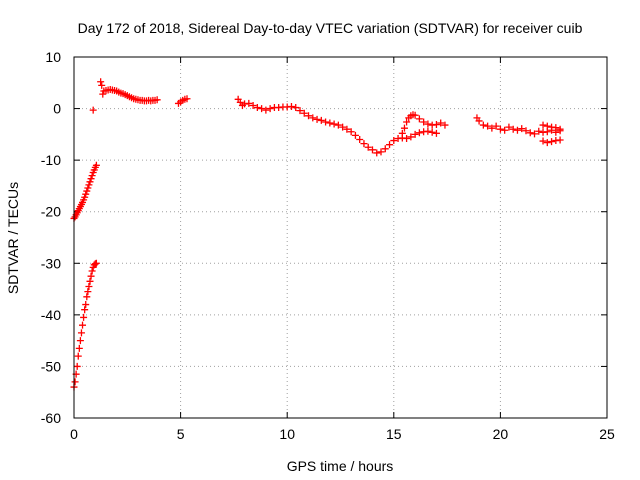 This screenshot has width=640, height=480. I want to click on y-tick-label: -10, so click(51, 160).